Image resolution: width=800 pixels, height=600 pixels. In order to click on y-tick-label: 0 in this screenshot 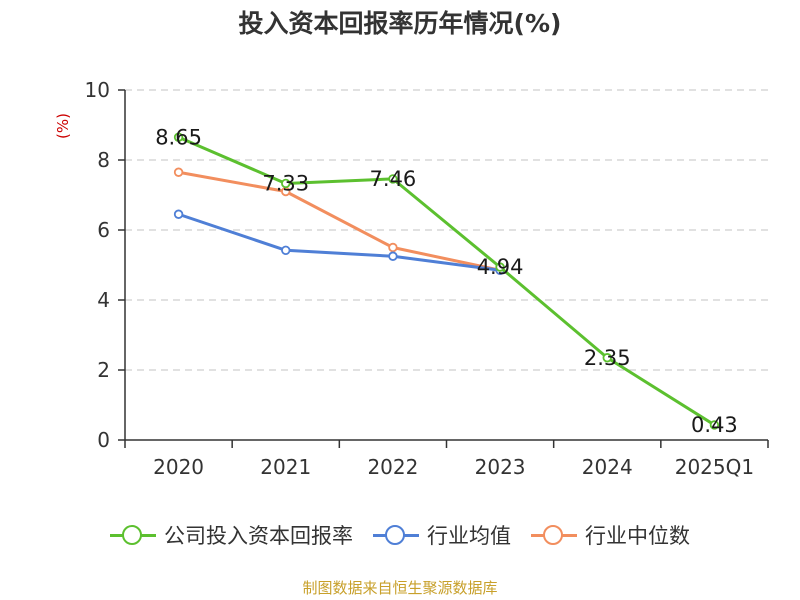, I will do `click(103, 440)`.